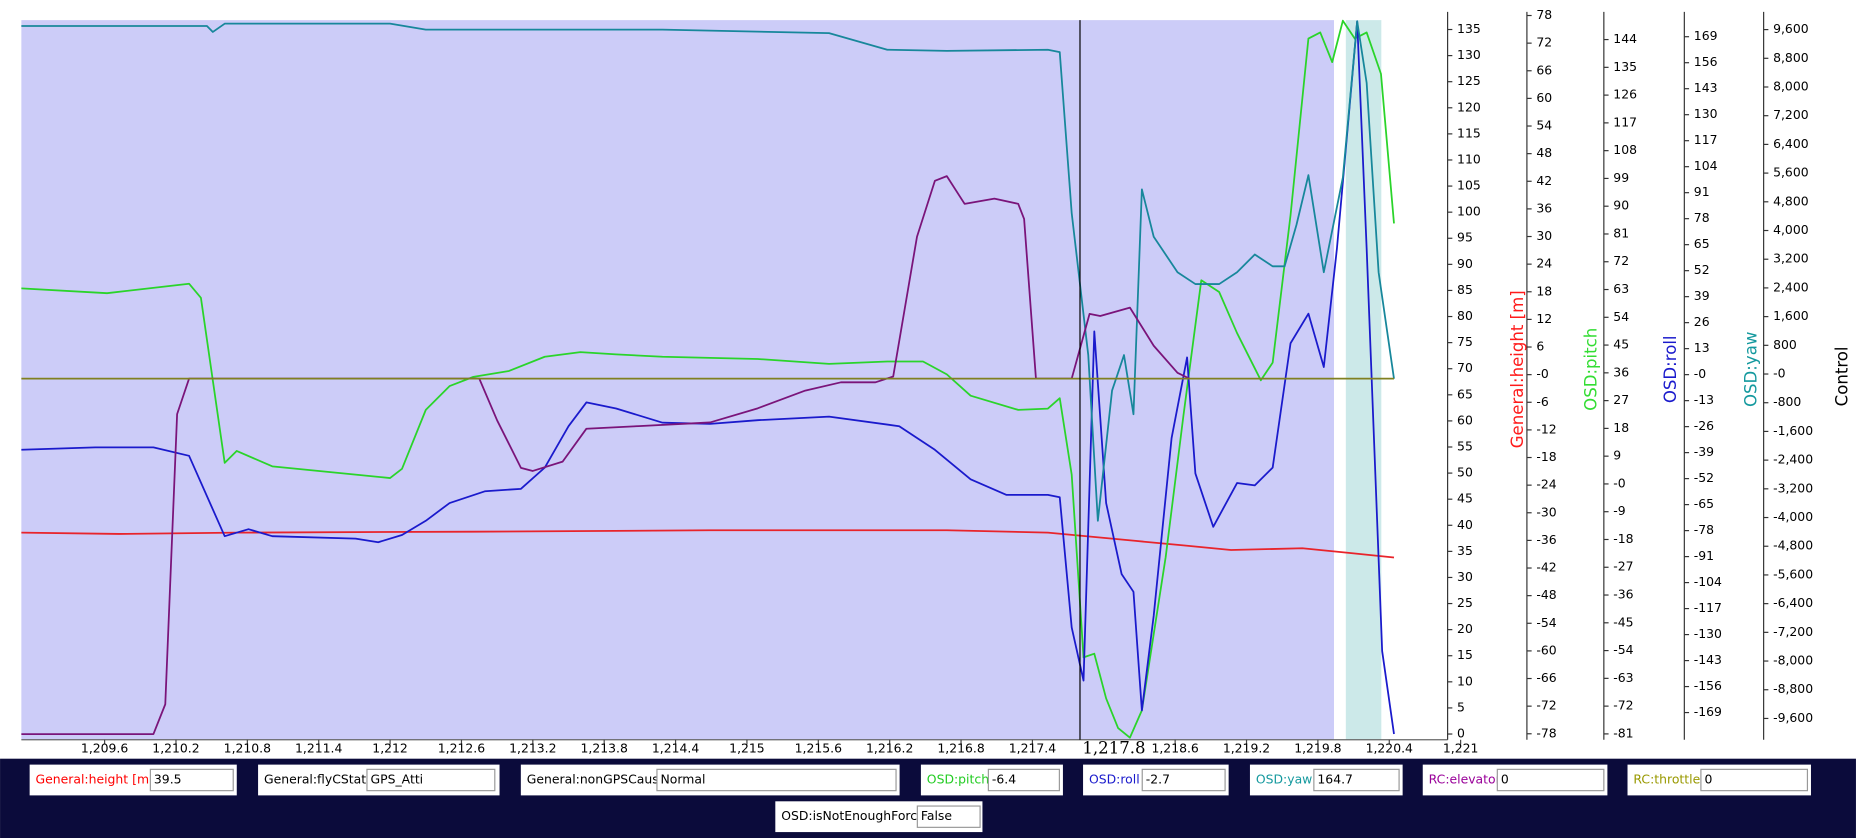 Image resolution: width=1856 pixels, height=838 pixels. Describe the element at coordinates (1793, 631) in the screenshot. I see `y-tick-label: -7,200` at that location.